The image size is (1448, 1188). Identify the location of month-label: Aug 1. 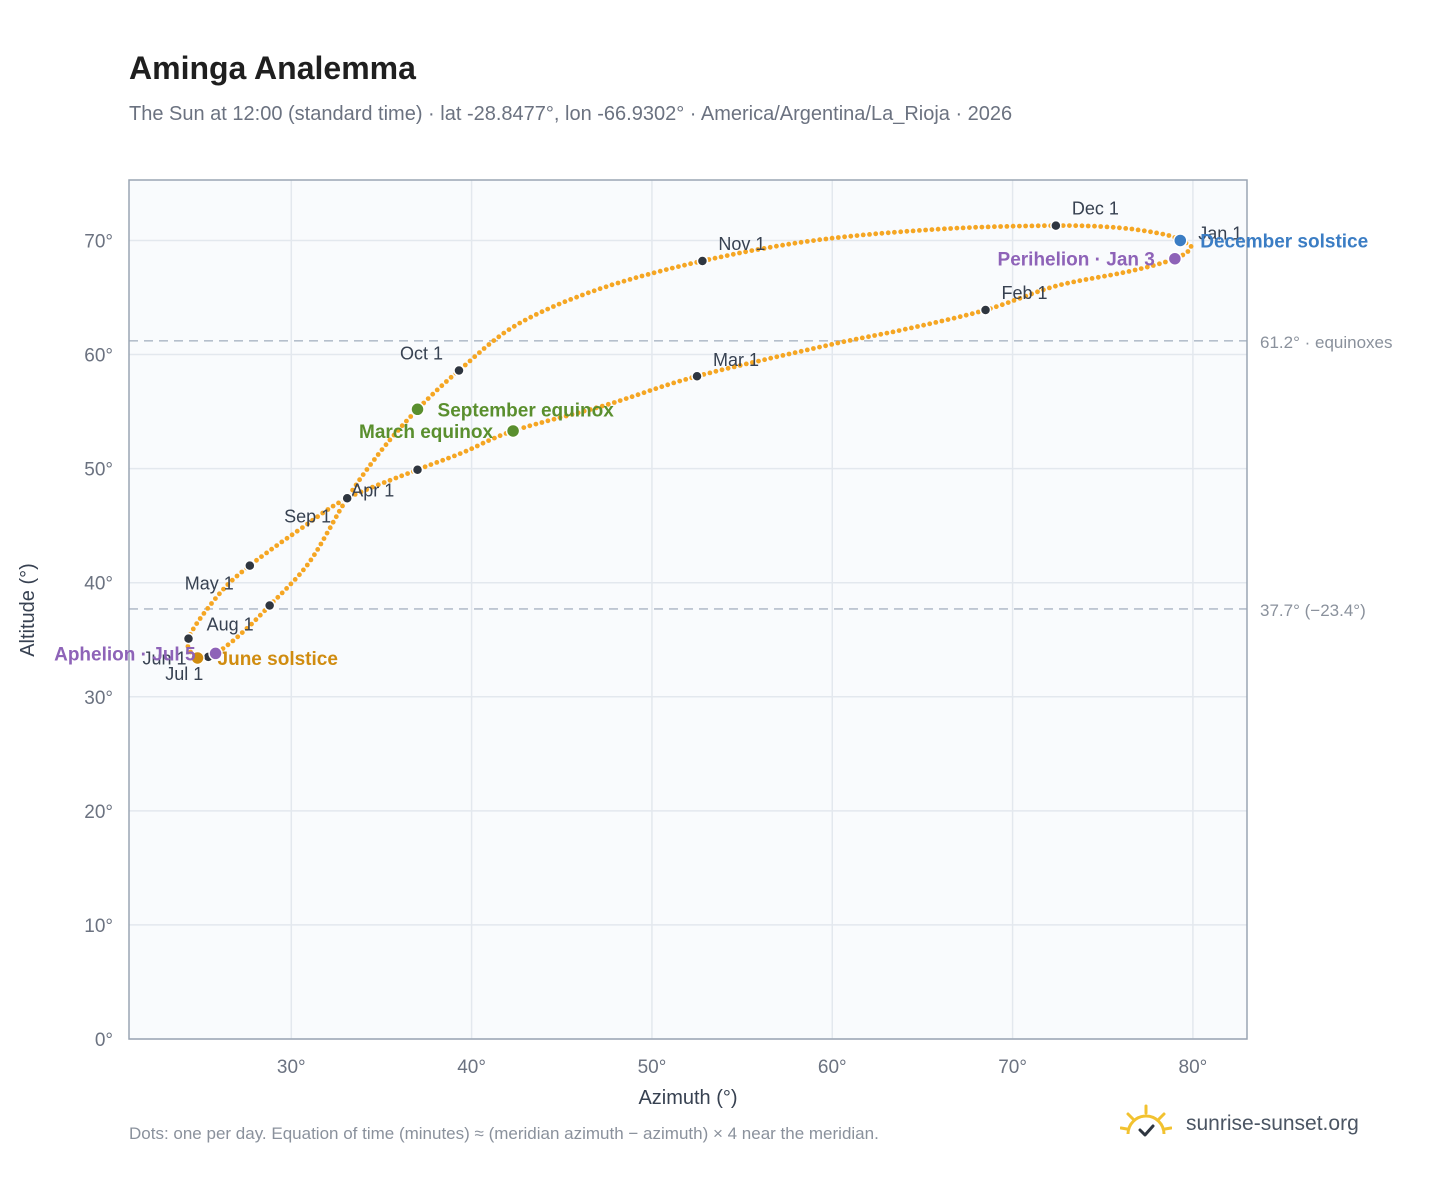
(230, 625).